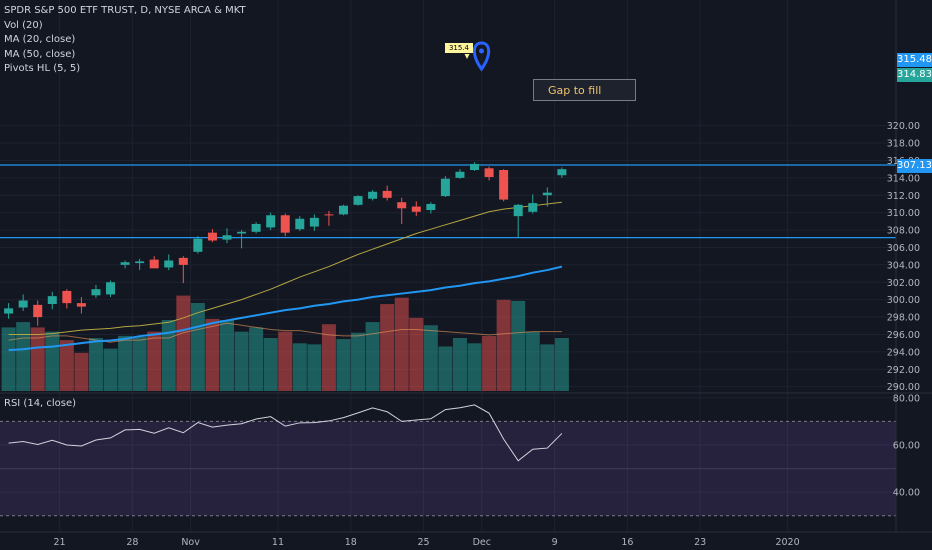 The height and width of the screenshot is (550, 932). I want to click on legend-ma20: MA (20, close), so click(40, 39).